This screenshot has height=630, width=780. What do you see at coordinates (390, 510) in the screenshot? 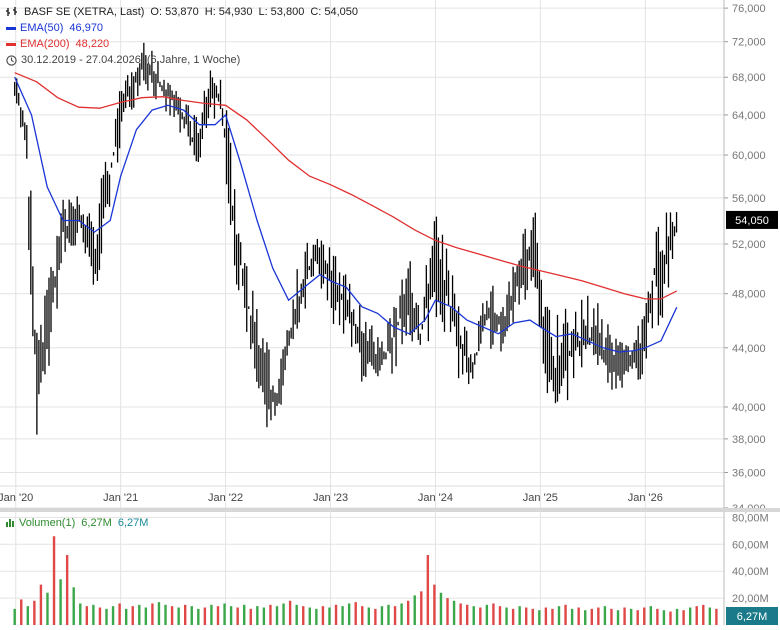
I see `pane-divider` at bounding box center [390, 510].